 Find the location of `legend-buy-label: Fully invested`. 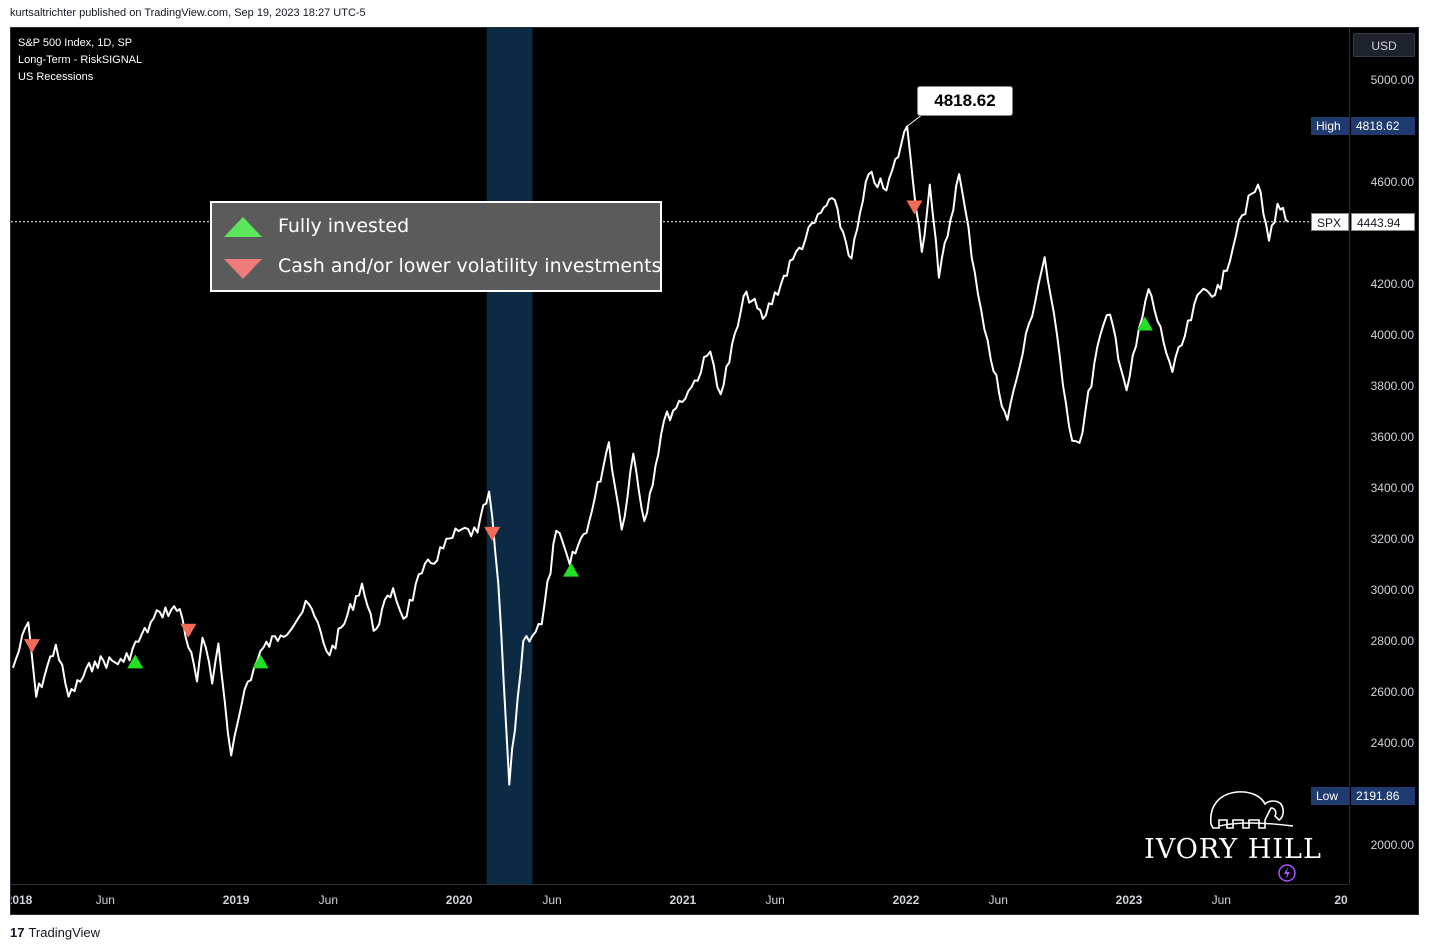

legend-buy-label: Fully invested is located at coordinates (344, 226).